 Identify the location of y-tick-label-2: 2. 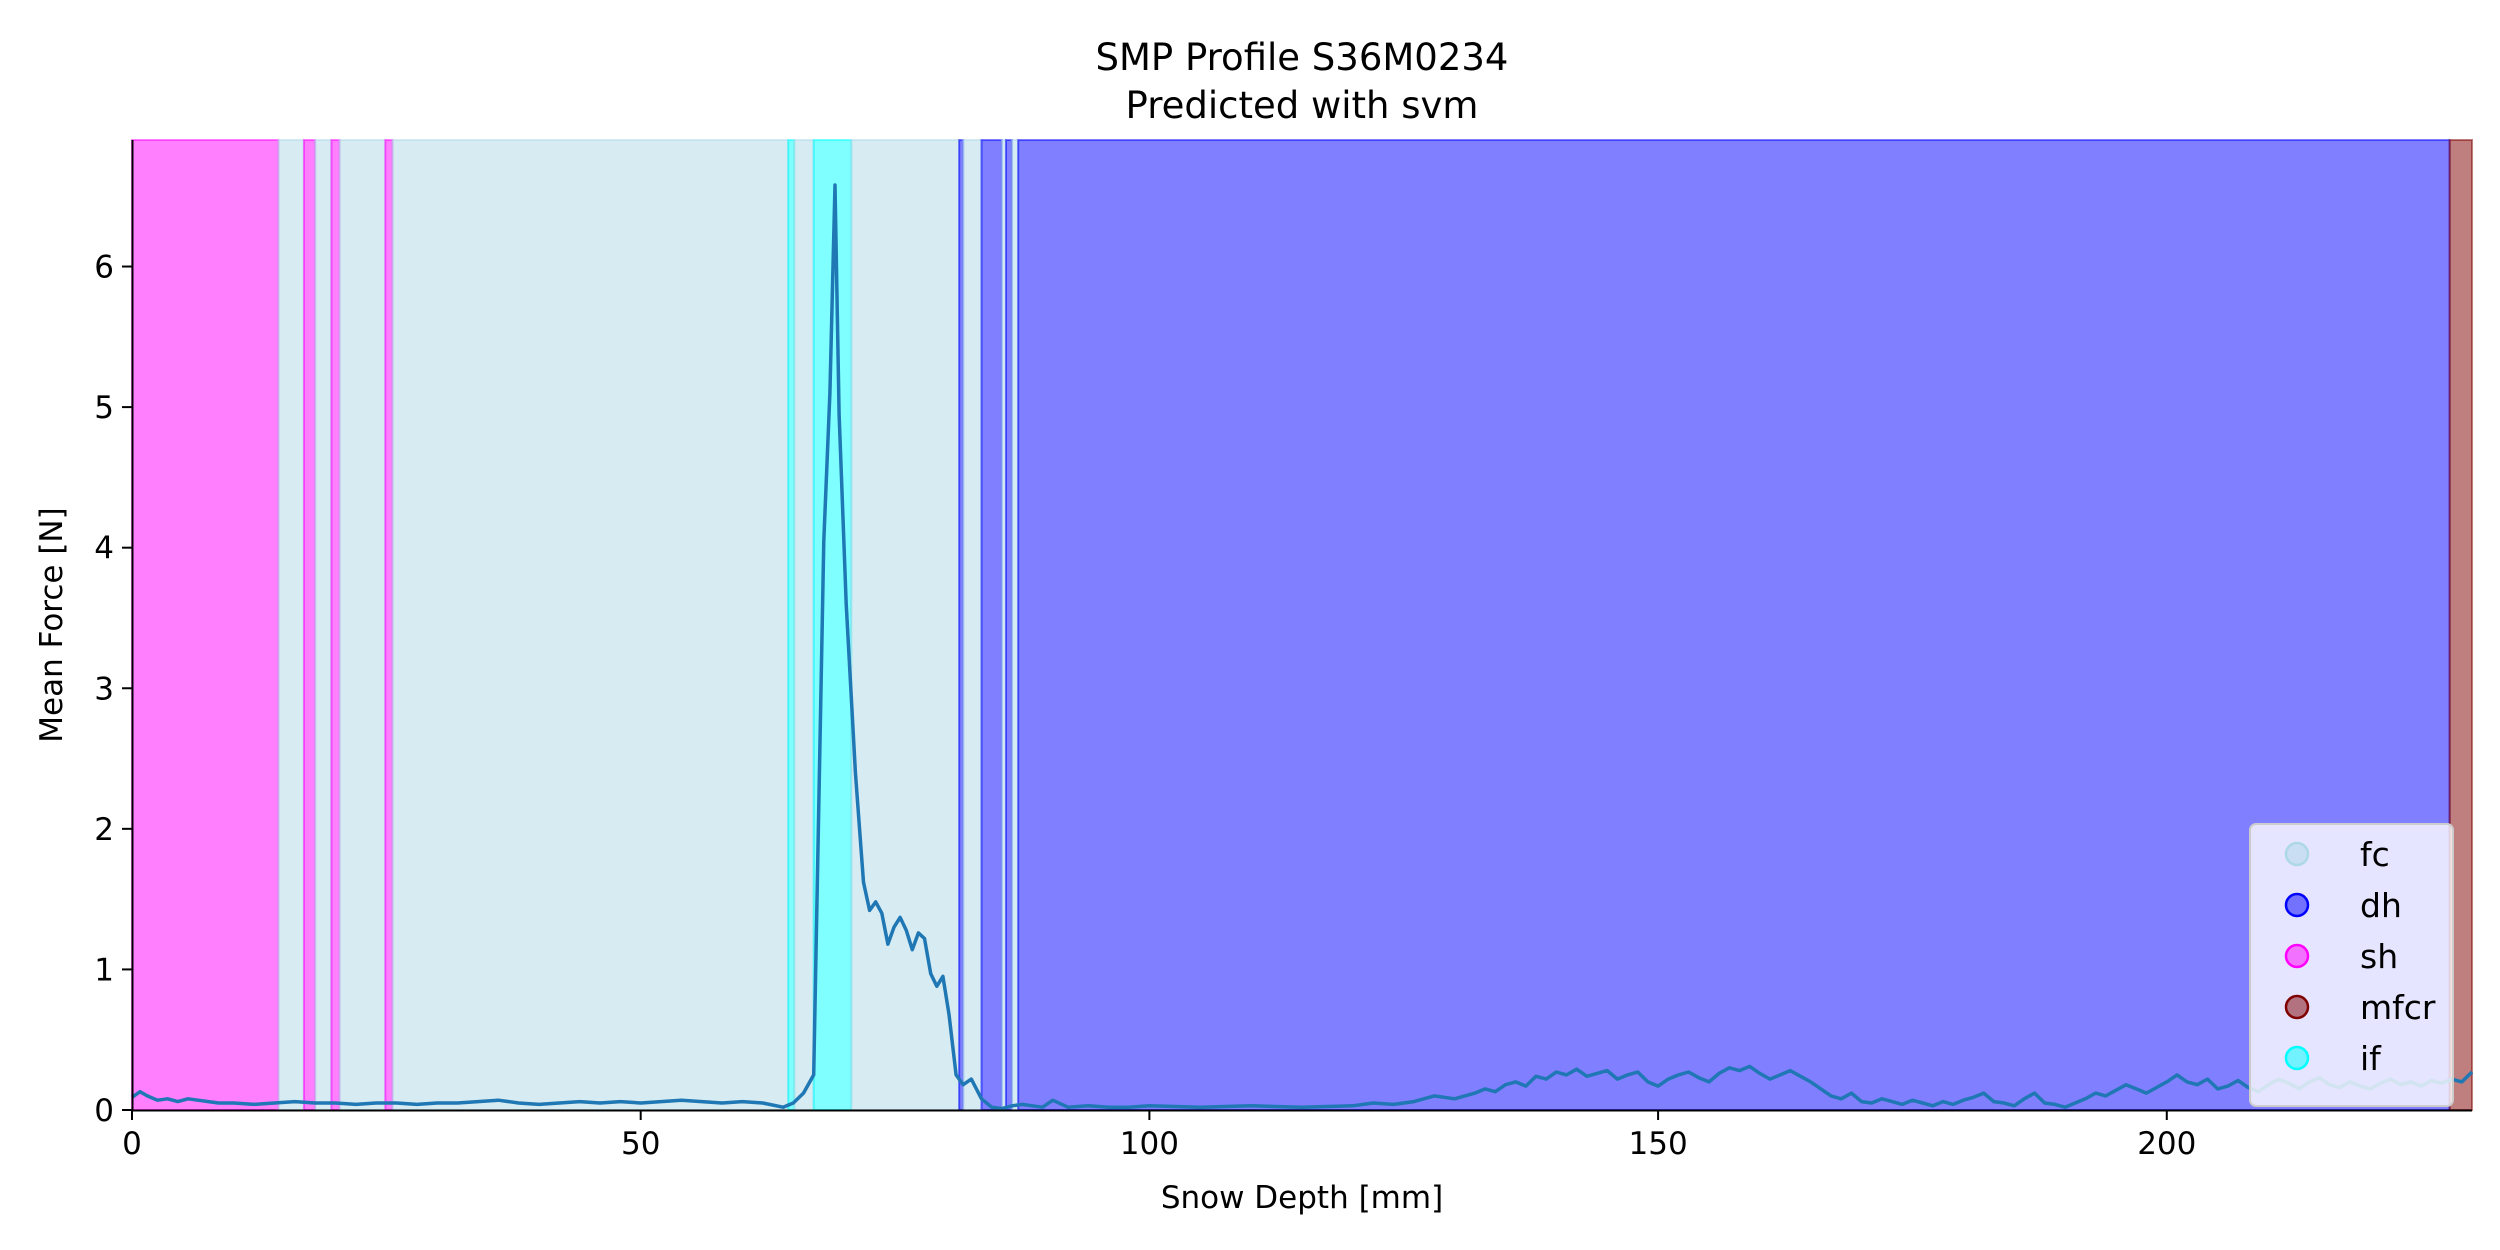
(104, 830).